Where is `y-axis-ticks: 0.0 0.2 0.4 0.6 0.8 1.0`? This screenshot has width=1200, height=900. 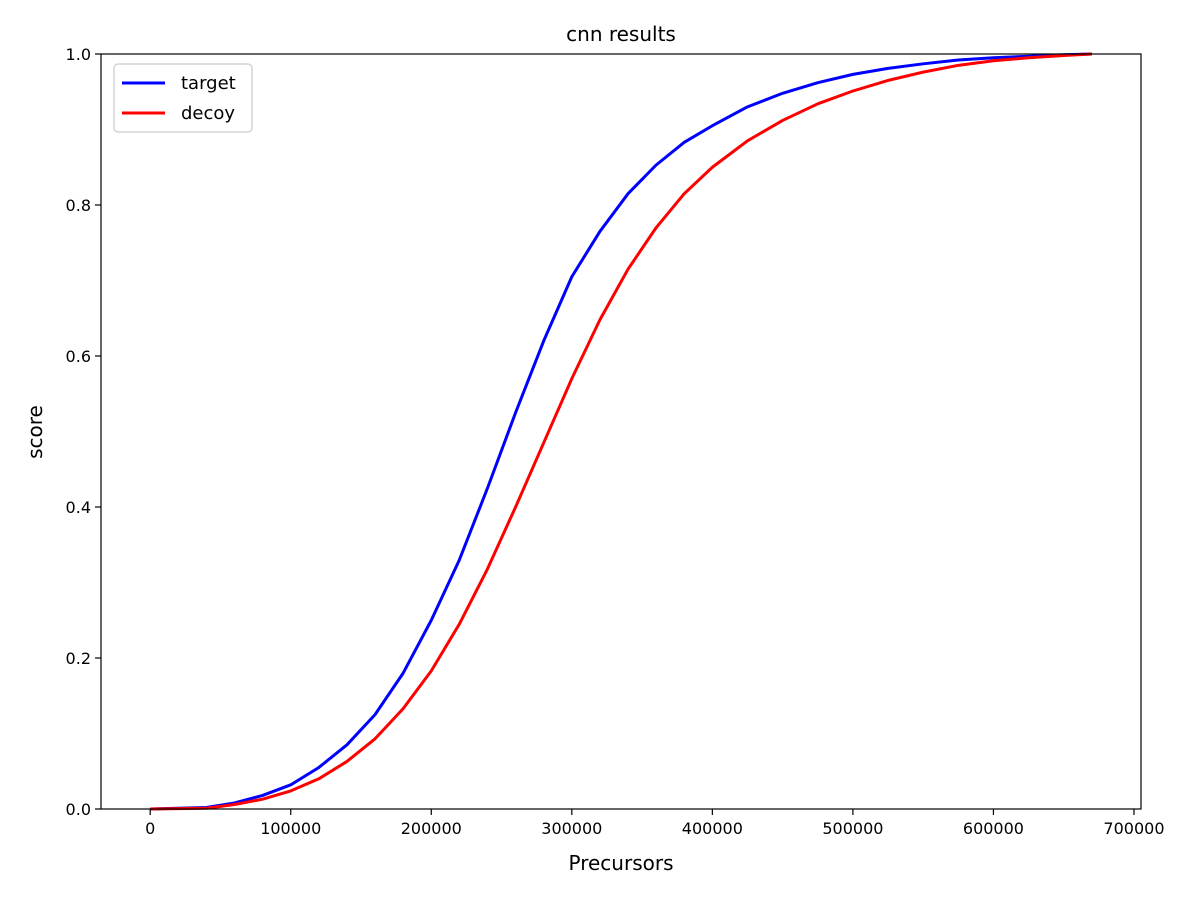 y-axis-ticks: 0.0 0.2 0.4 0.6 0.8 1.0 is located at coordinates (83, 432).